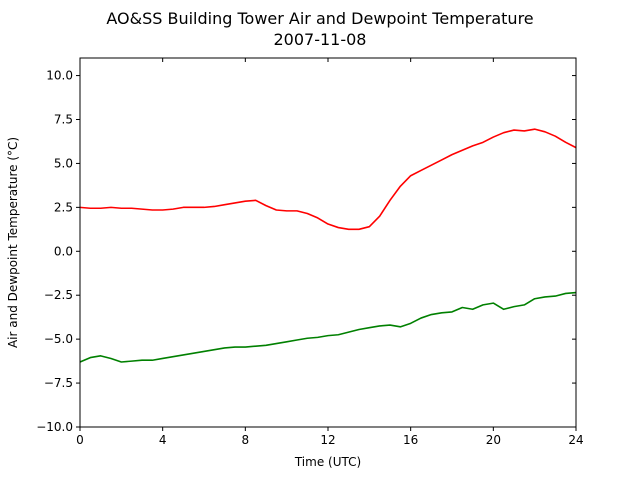 This screenshot has height=480, width=640. Describe the element at coordinates (63, 207) in the screenshot. I see `y-tick-label: 2.5` at that location.